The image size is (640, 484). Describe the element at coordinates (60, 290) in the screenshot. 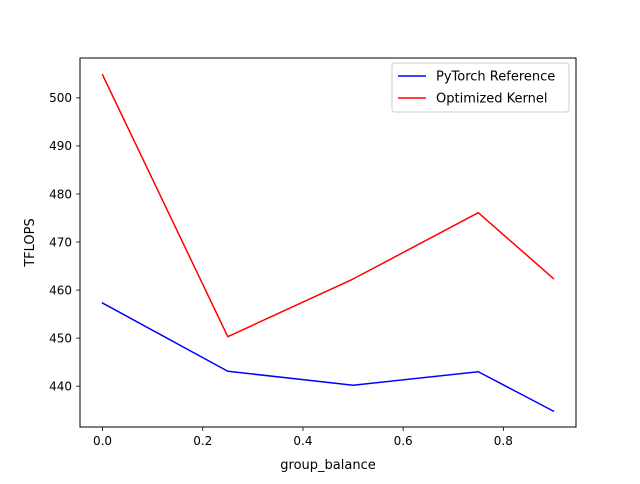

I see `y-tick-label: 460` at that location.